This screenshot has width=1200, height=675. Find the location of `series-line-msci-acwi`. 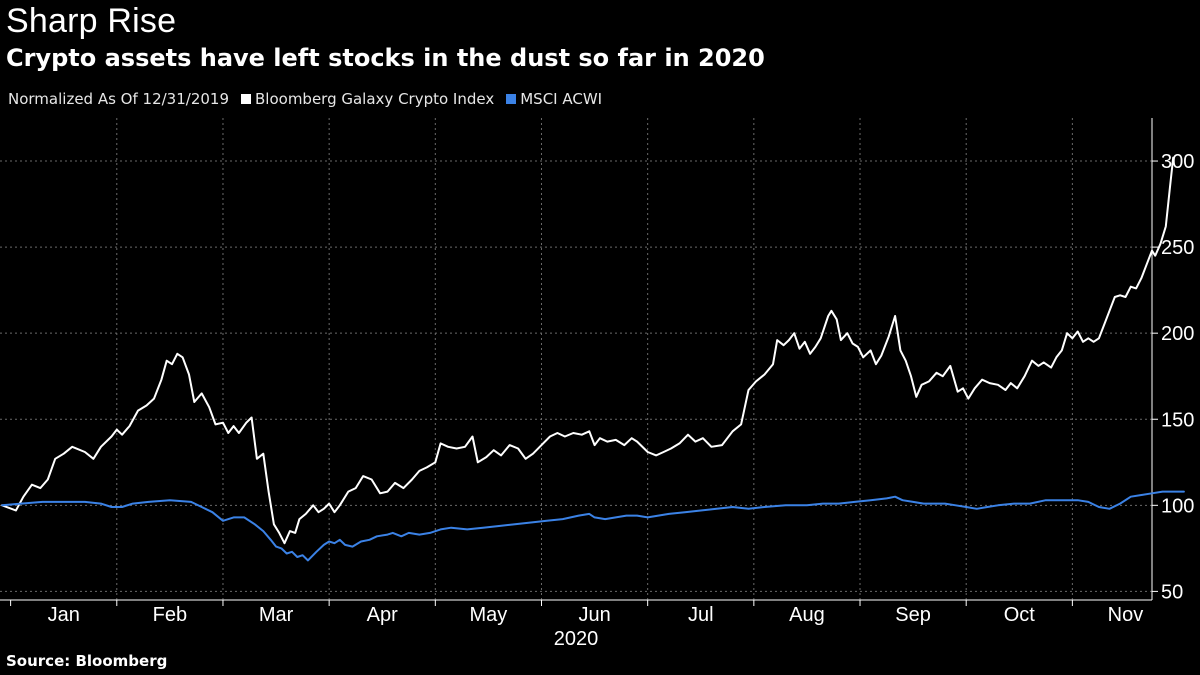

series-line-msci-acwi is located at coordinates (593, 526).